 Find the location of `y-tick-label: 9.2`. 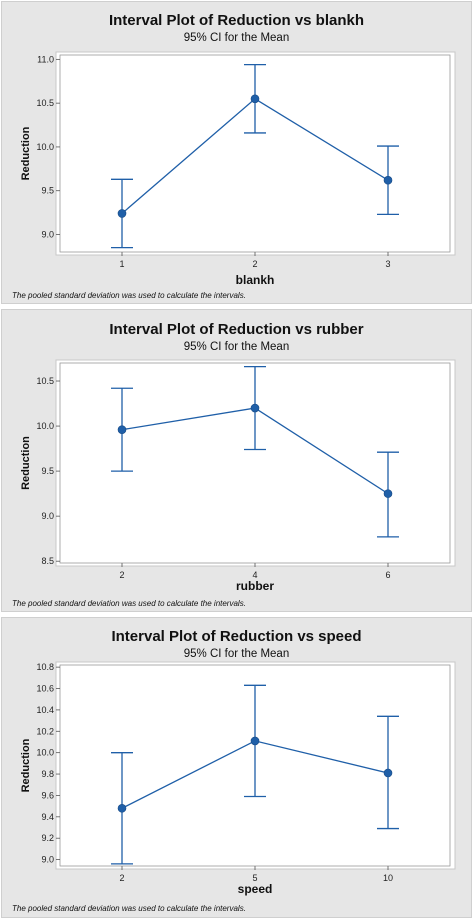

y-tick-label: 9.2 is located at coordinates (47, 838).